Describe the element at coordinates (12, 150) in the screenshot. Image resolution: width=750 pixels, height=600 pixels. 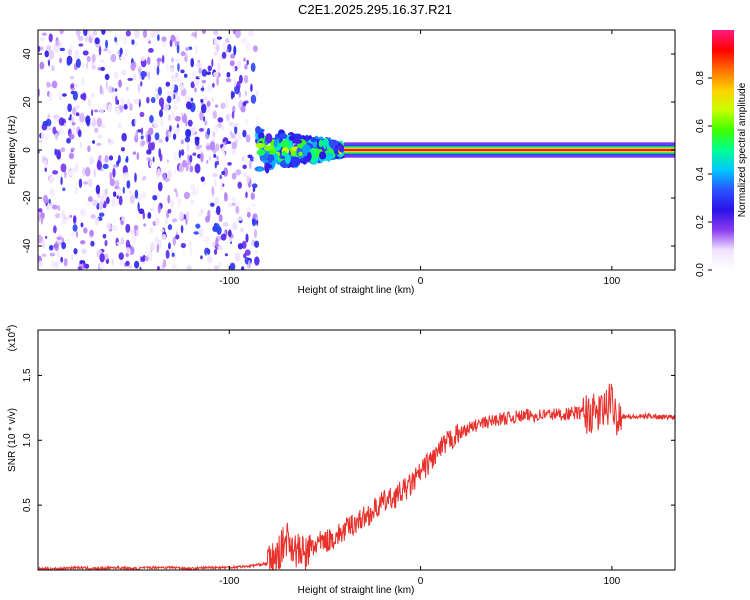
I see `spectrogram-ylabel: Frequency (Hz)` at that location.